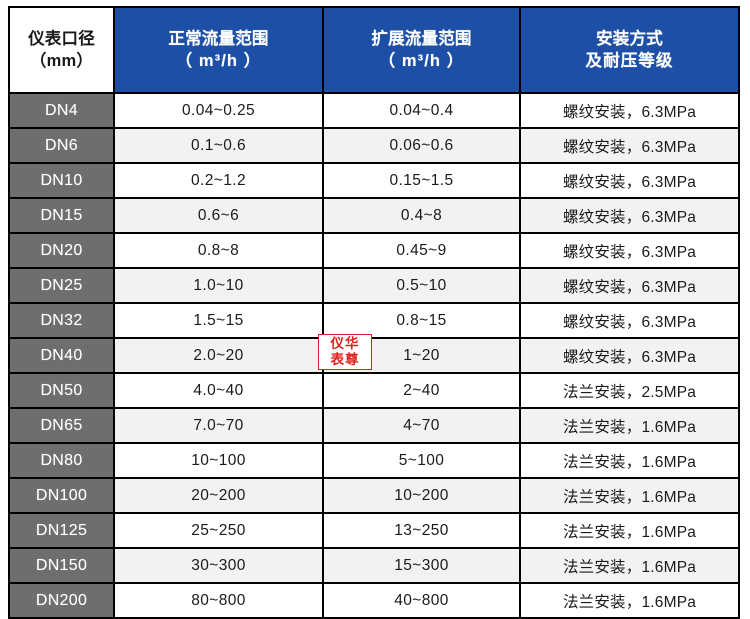 The width and height of the screenshot is (750, 619). Describe the element at coordinates (421, 495) in the screenshot. I see `cell-extended-range: 10~200` at that location.